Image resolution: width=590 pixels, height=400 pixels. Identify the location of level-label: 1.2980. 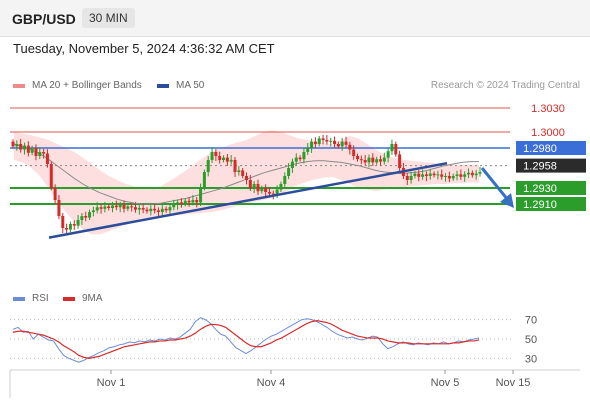
(540, 149).